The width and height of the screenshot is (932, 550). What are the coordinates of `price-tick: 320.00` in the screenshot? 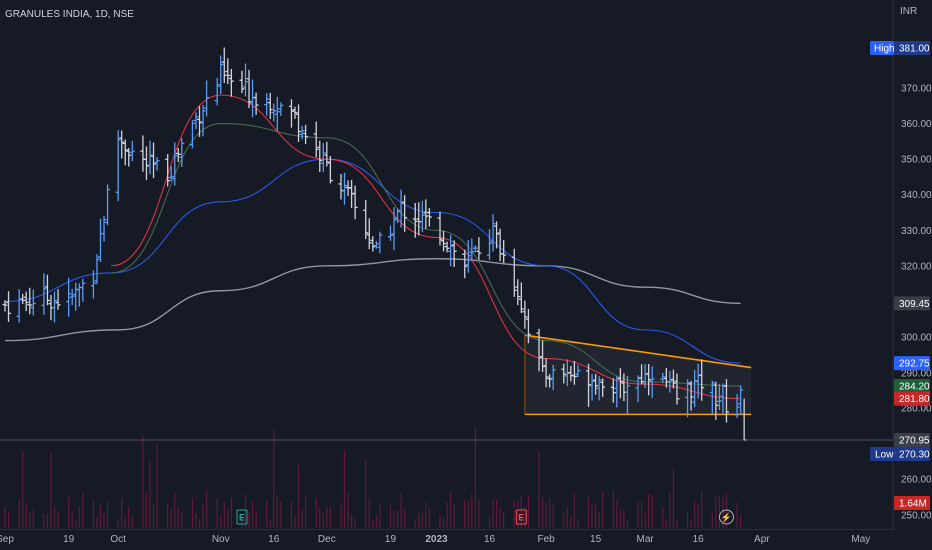 It's located at (916, 266).